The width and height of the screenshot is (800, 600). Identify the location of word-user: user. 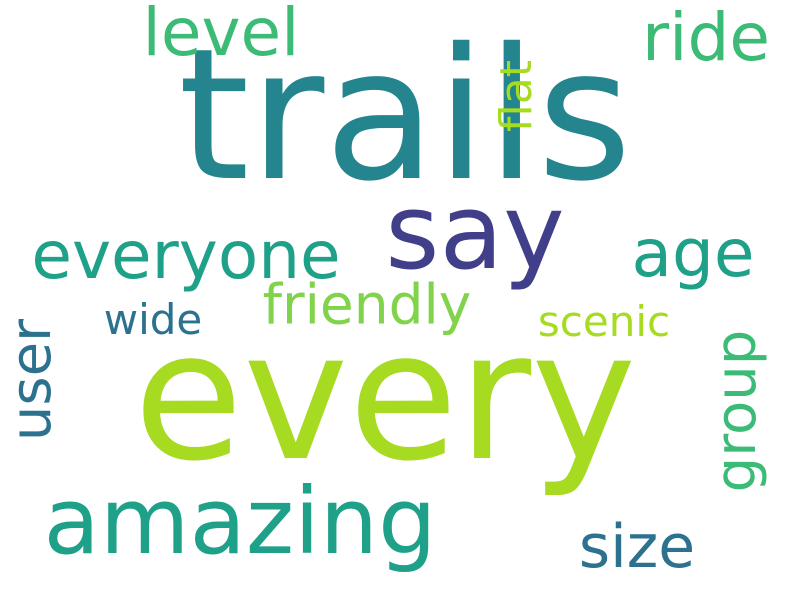
(32, 380).